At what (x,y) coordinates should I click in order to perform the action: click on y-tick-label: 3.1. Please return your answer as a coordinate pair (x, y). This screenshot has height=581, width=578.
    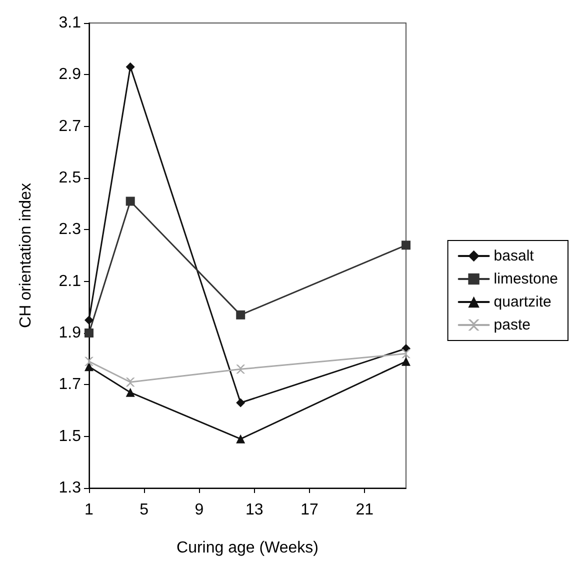
    Looking at the image, I should click on (70, 23).